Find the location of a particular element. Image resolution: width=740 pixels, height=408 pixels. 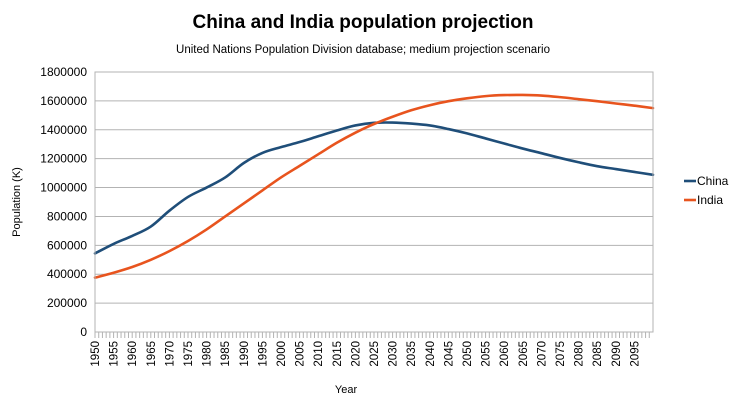

x-tick-label: 2025 is located at coordinates (375, 354).